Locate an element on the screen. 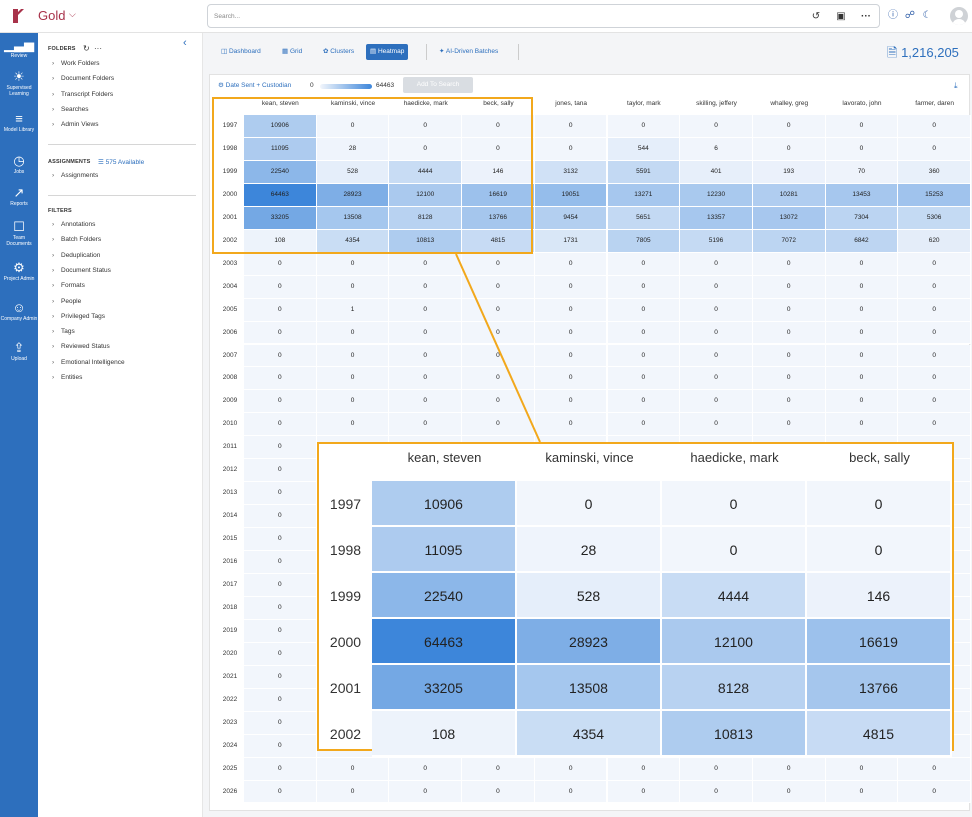 The width and height of the screenshot is (972, 817). nav-item-6: ⚙ Project Admin is located at coordinates (19, 272).